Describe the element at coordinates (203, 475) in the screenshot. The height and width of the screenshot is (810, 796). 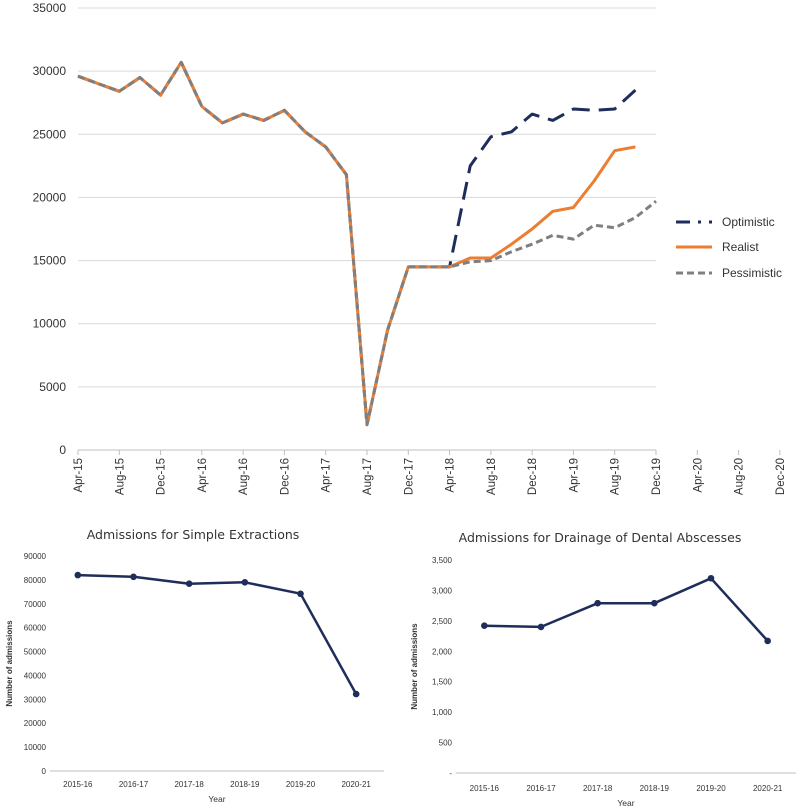
I see `x-tick-label: Apr-16` at that location.